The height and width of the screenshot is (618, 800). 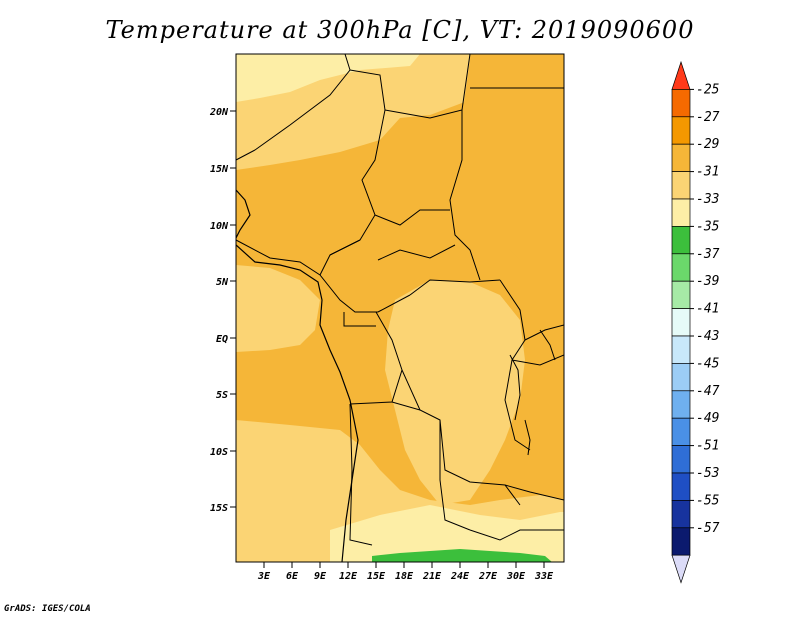 What do you see at coordinates (297, 375) in the screenshot?
I see `coastline` at bounding box center [297, 375].